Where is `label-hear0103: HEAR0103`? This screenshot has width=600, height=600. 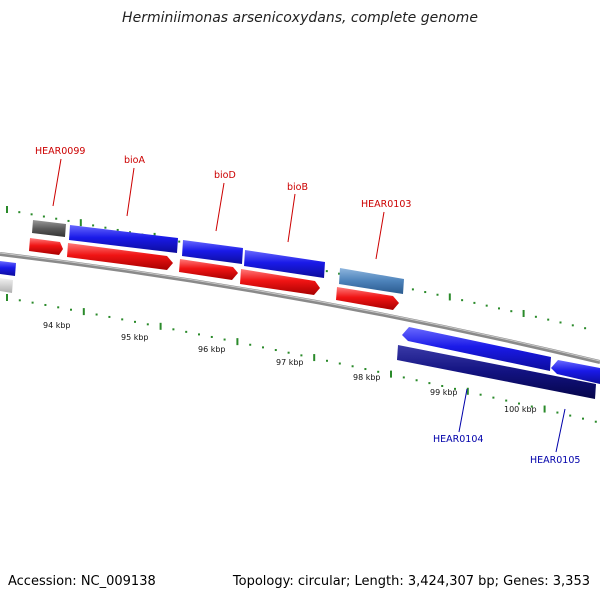
label-hear0103: HEAR0103 is located at coordinates (386, 204).